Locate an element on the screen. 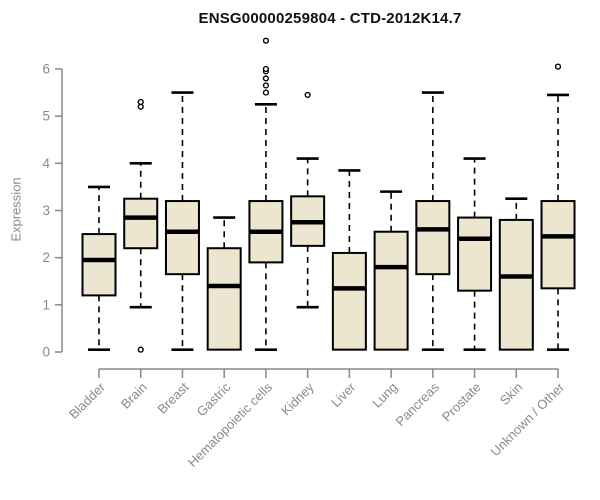 The width and height of the screenshot is (600, 500). y-tick-label: 1 is located at coordinates (46, 304).